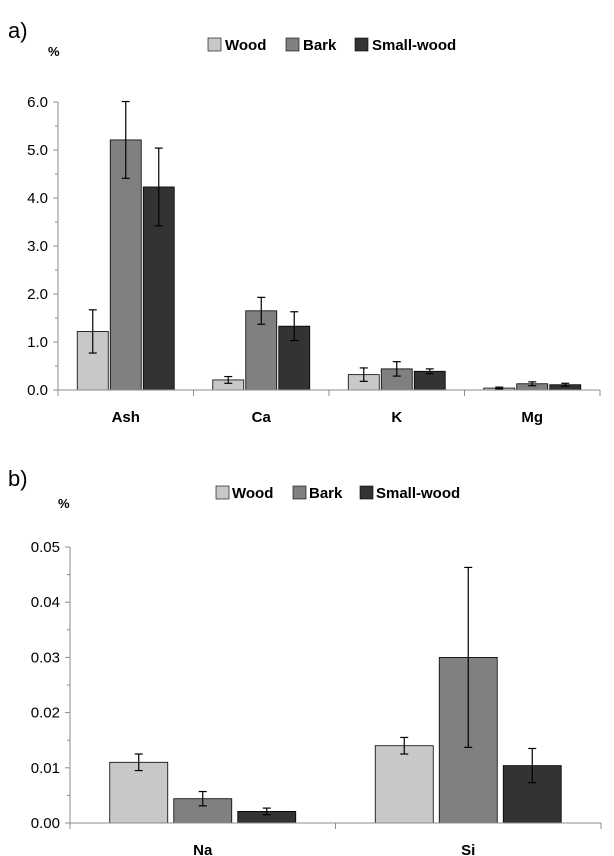 The height and width of the screenshot is (856, 614). Describe the element at coordinates (266, 811) in the screenshot. I see `error-bar-small-wood-na` at that location.